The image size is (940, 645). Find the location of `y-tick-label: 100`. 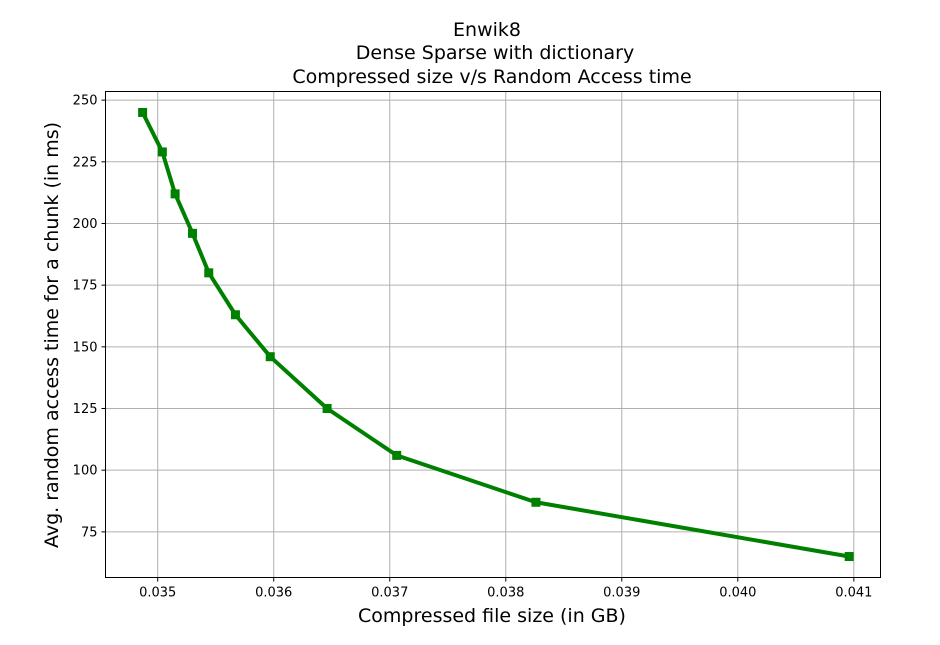

y-tick-label: 100 is located at coordinates (85, 471).